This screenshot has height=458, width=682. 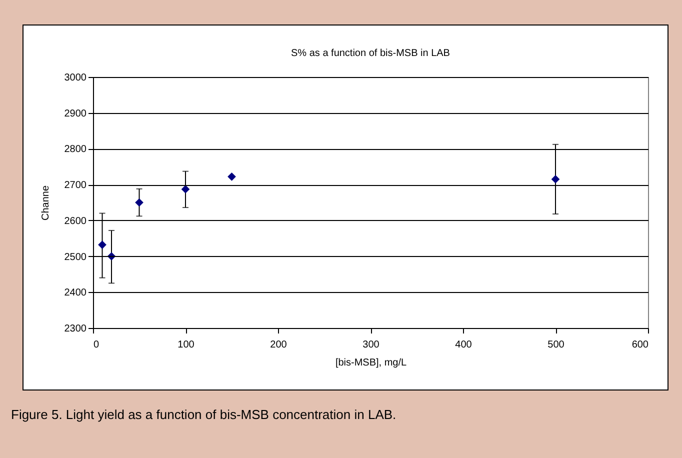 What do you see at coordinates (75, 114) in the screenshot?
I see `y-tick-label: 2900` at bounding box center [75, 114].